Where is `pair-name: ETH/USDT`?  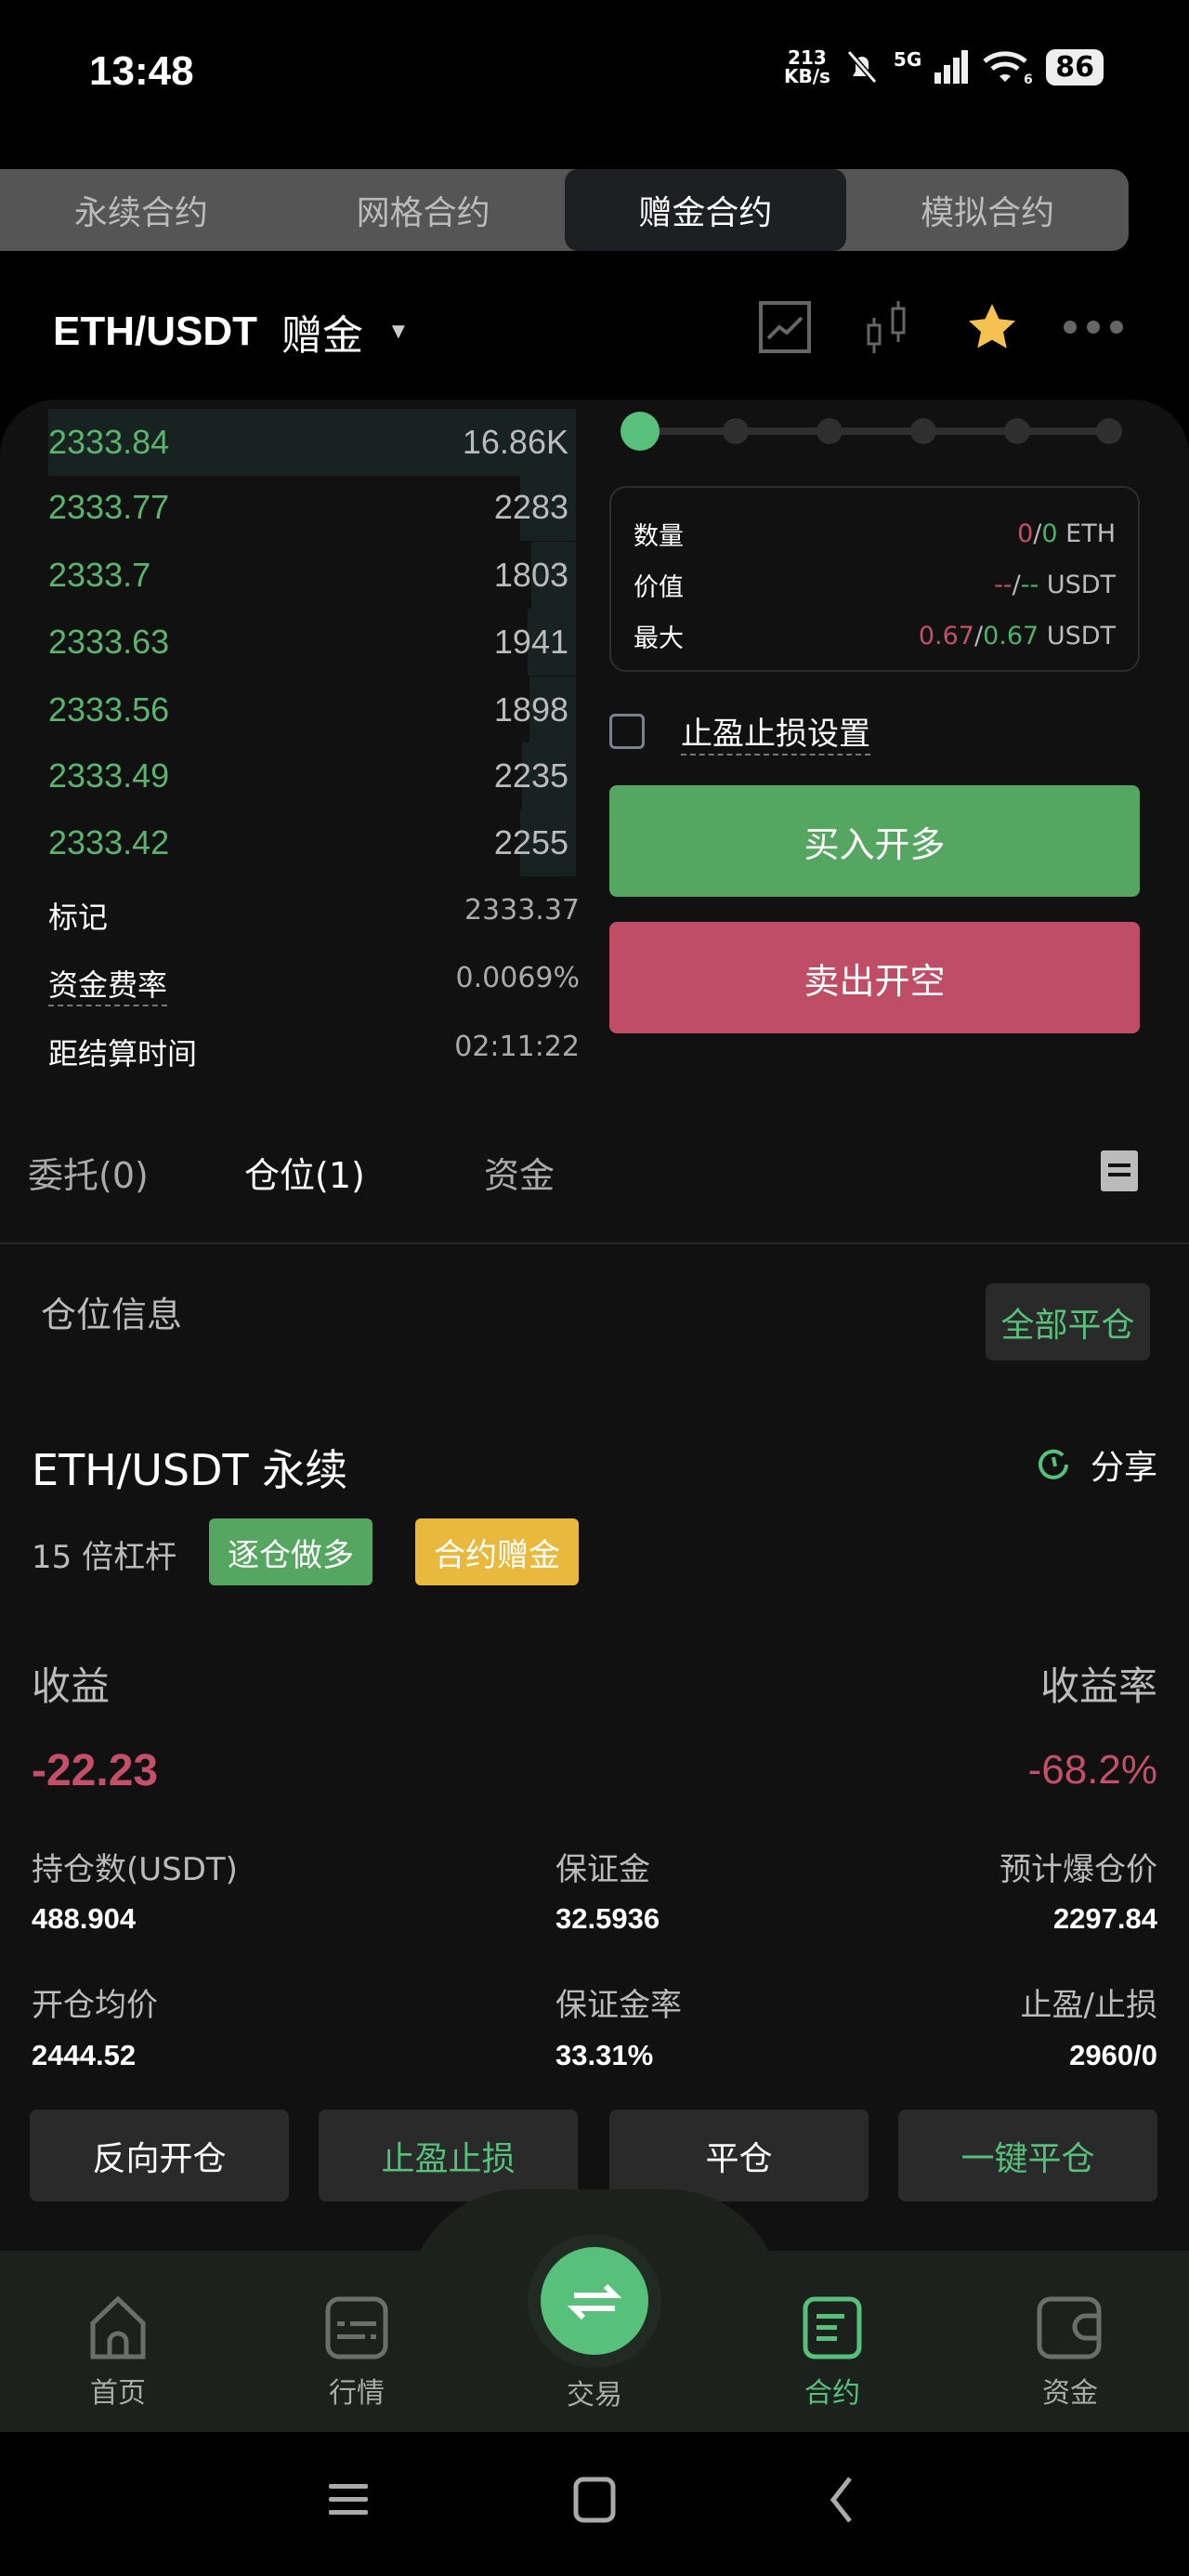
pair-name: ETH/USDT is located at coordinates (155, 331).